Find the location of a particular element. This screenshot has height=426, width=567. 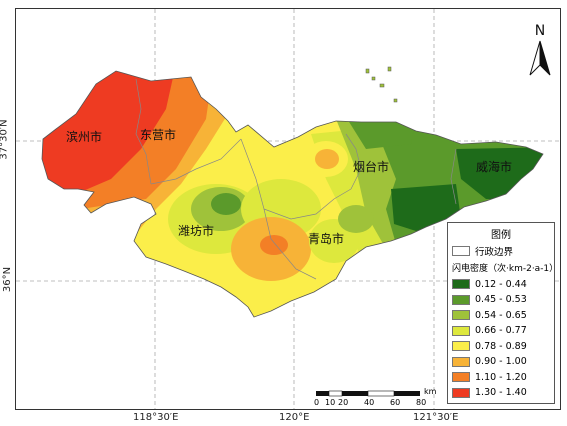

lon-tick: 120°E is located at coordinates (294, 417).